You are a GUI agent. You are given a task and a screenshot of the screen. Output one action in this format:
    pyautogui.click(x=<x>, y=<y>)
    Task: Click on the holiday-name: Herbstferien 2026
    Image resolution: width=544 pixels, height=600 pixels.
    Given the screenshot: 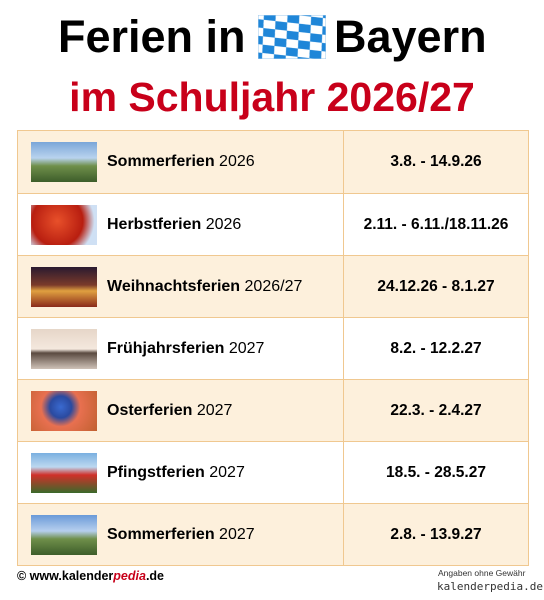 What is the action you would take?
    pyautogui.click(x=174, y=225)
    